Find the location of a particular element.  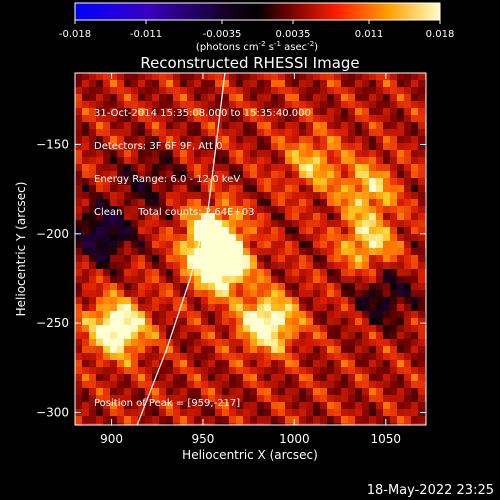

colorbar-unit: (photons cm-2 s-1 asec-2) is located at coordinates (257, 46).